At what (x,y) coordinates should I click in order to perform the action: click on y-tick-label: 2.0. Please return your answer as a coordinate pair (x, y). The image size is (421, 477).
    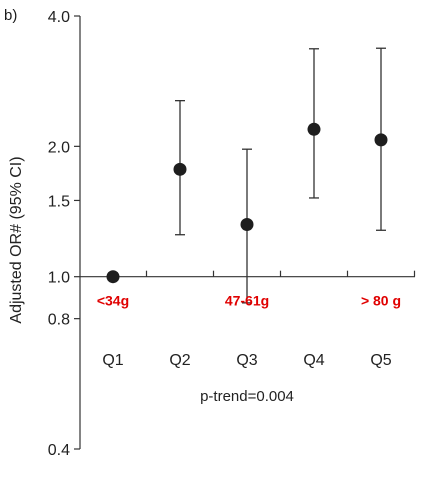
    Looking at the image, I should click on (59, 147).